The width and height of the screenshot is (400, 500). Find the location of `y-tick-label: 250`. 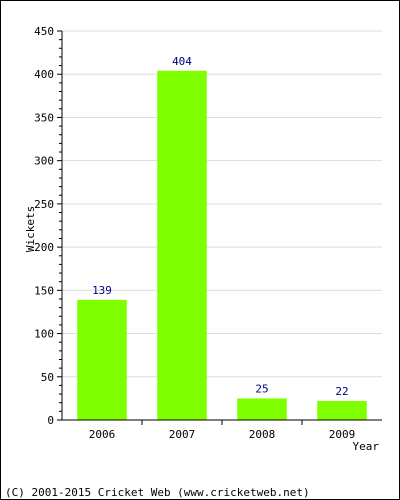

y-tick-label: 250 is located at coordinates (44, 204).